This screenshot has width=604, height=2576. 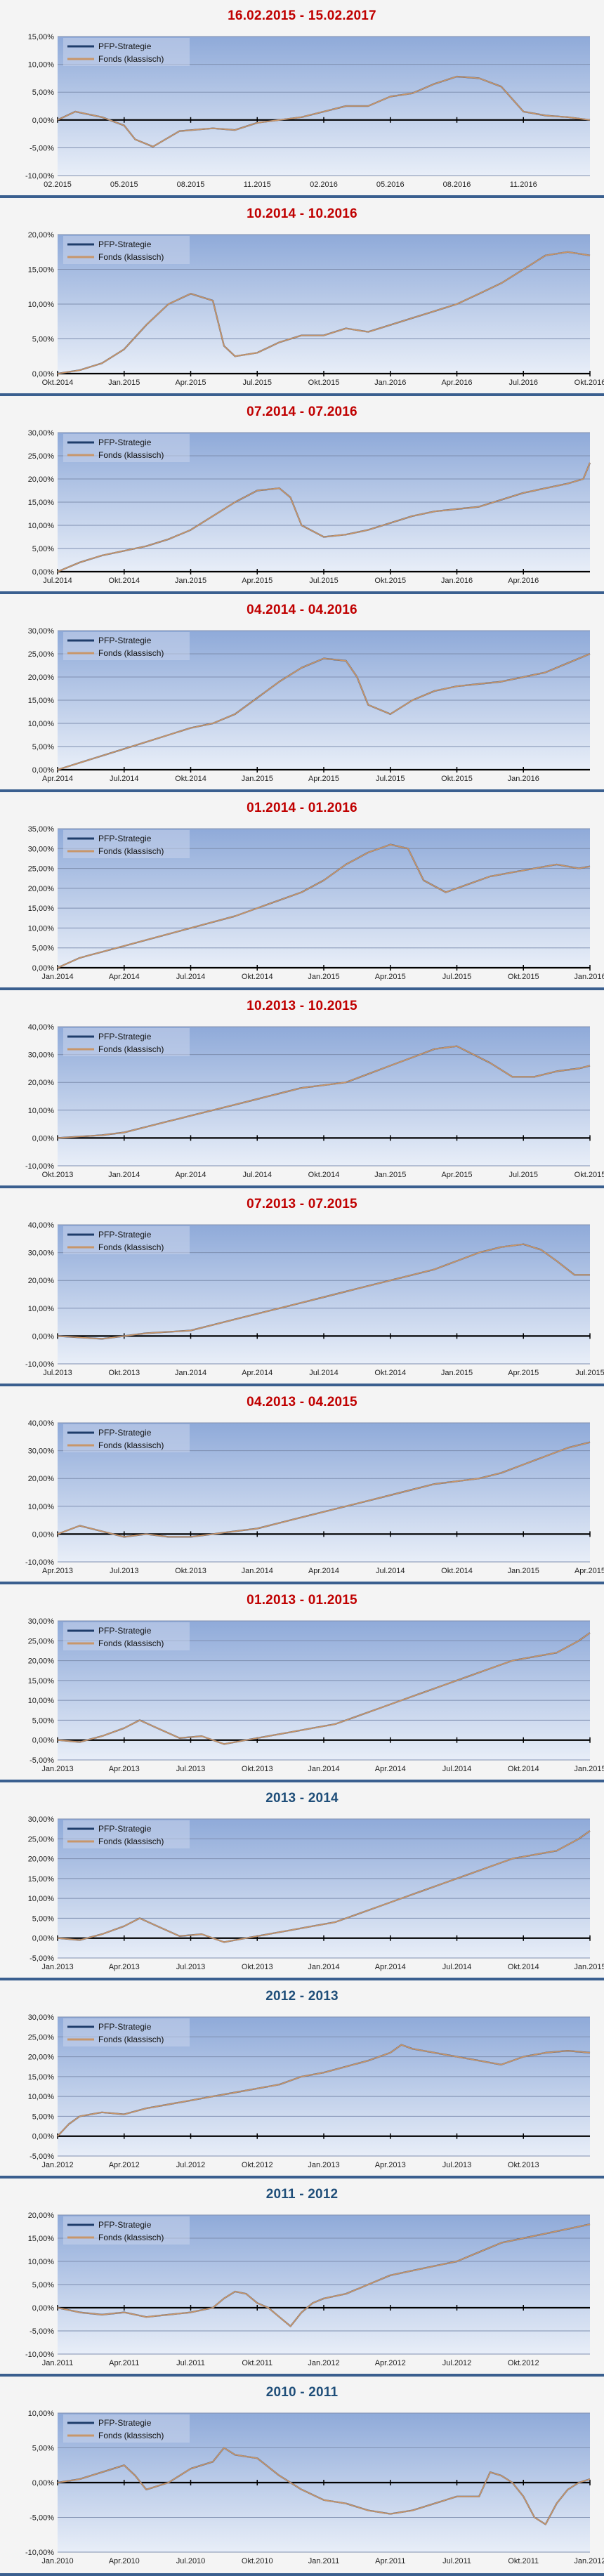 I want to click on x-tick-label: Apr.2016, so click(x=523, y=581).